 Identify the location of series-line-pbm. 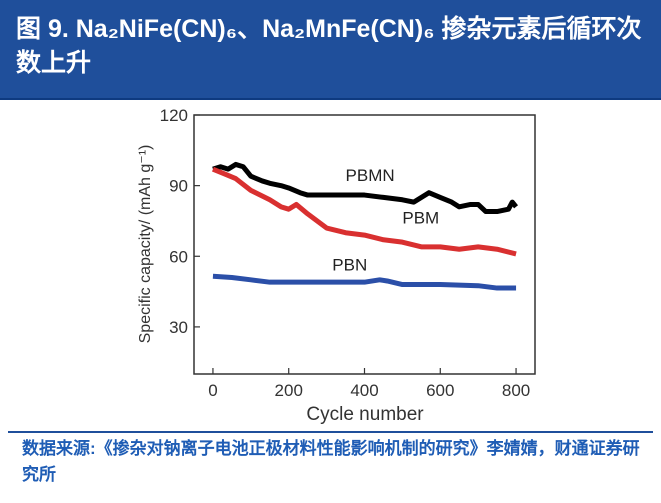
(364, 211).